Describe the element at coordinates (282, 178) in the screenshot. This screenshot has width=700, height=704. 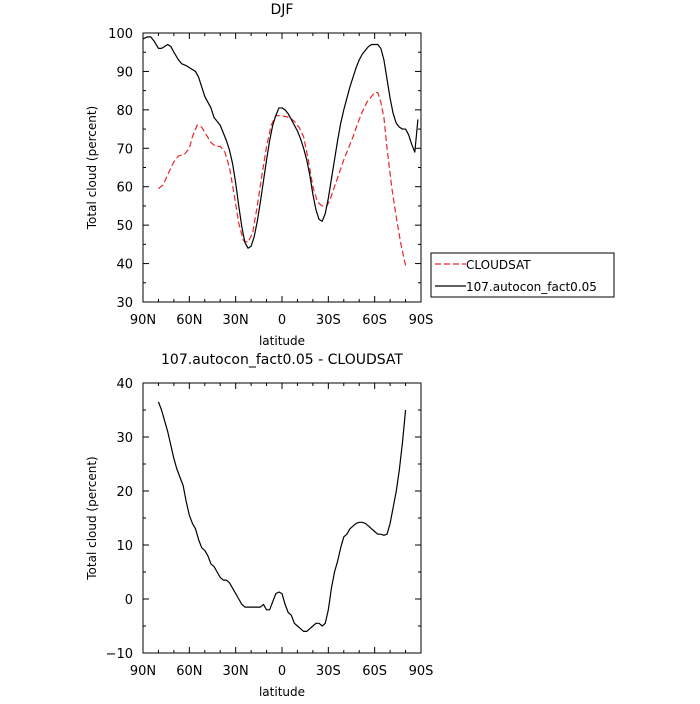
I see `series-line-cloudsat` at that location.